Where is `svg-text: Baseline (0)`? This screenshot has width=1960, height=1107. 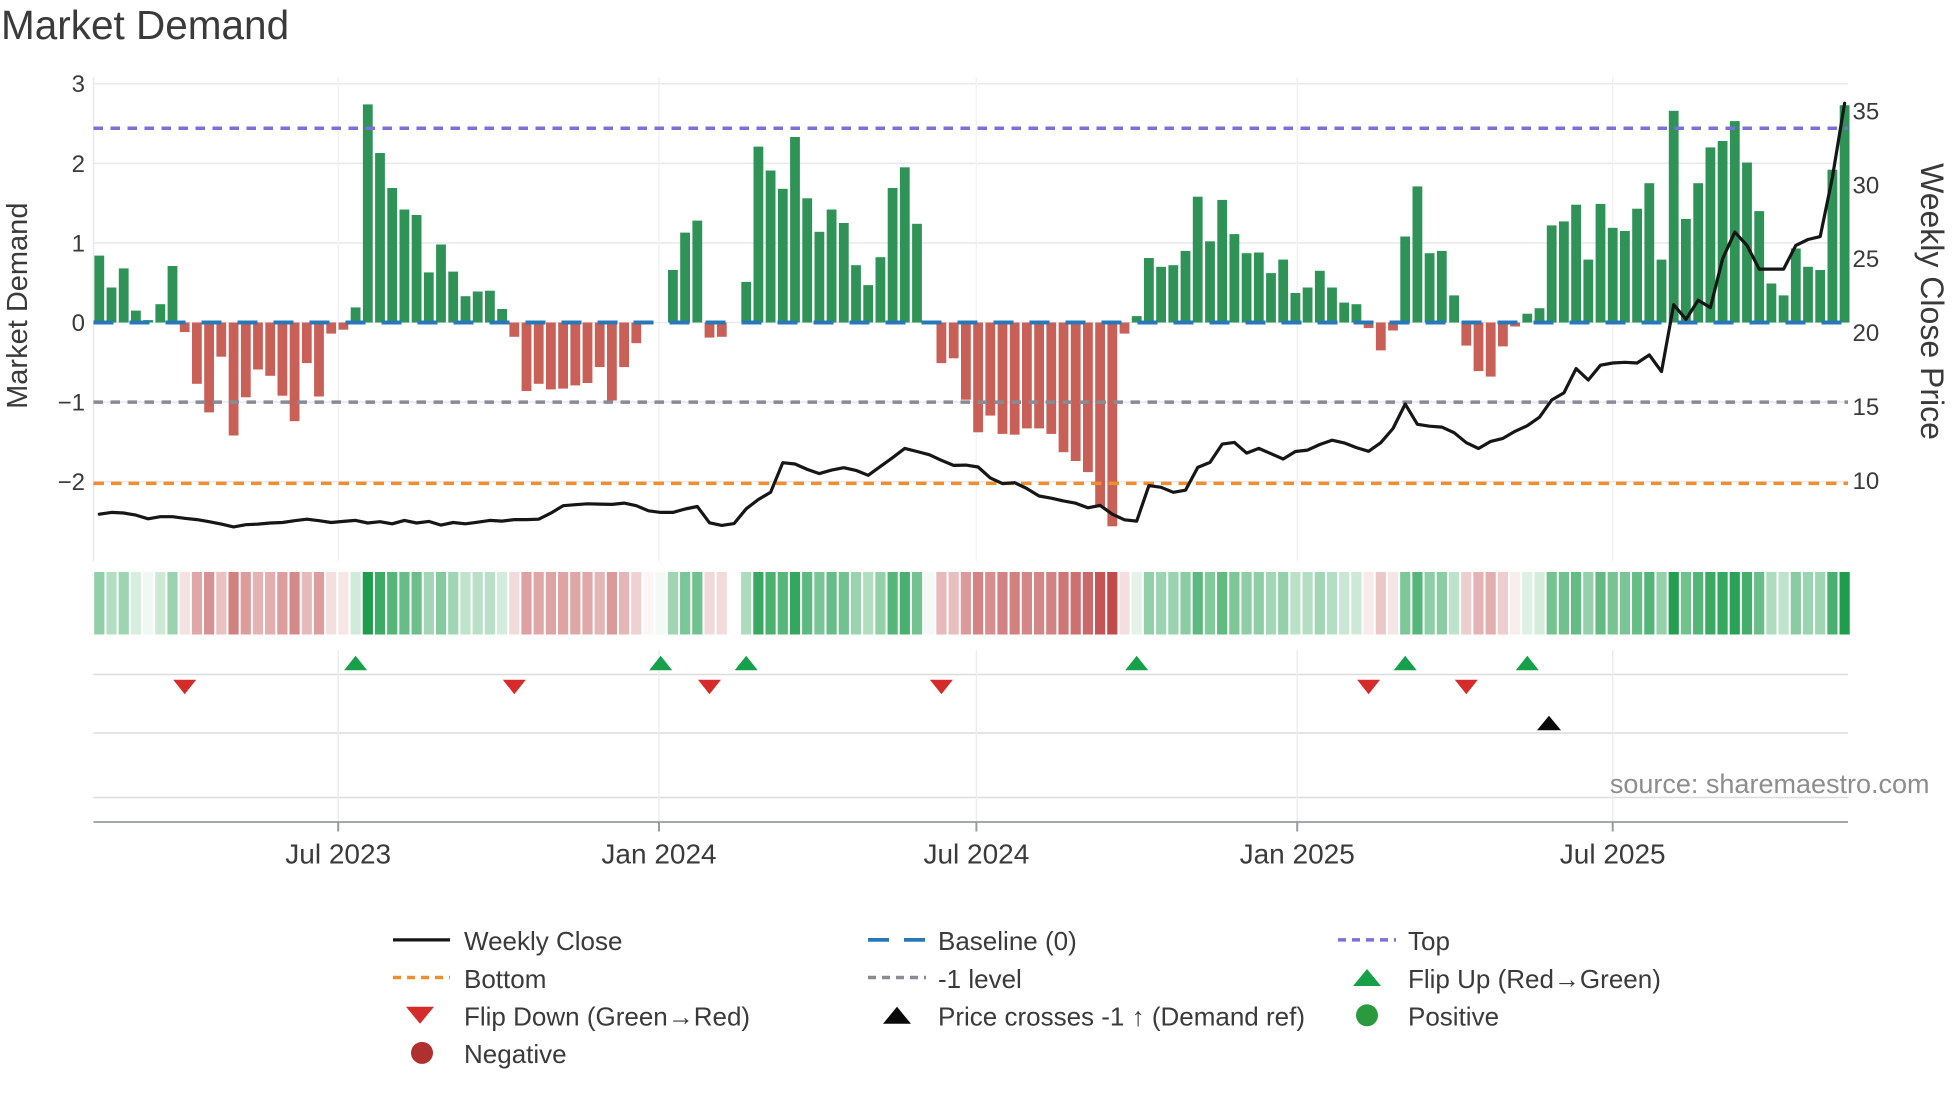 svg-text: Baseline (0) is located at coordinates (1007, 941).